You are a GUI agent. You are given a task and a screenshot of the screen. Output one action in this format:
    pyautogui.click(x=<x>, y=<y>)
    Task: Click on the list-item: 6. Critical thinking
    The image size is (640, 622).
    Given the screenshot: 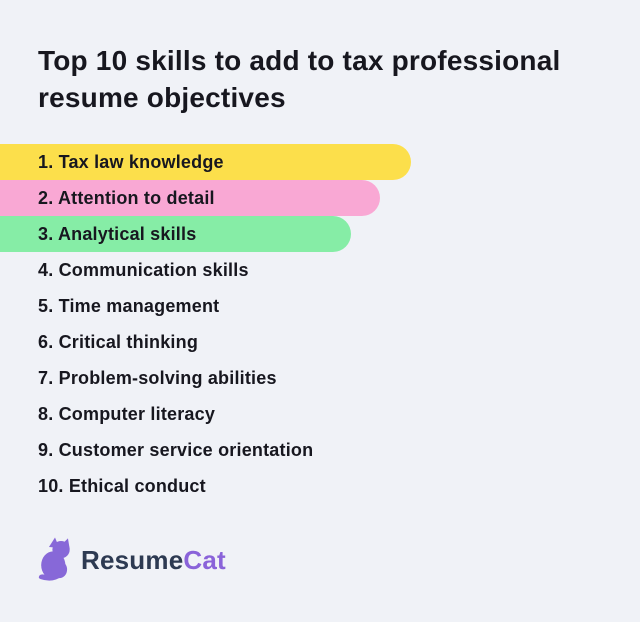 What is the action you would take?
    pyautogui.click(x=320, y=342)
    